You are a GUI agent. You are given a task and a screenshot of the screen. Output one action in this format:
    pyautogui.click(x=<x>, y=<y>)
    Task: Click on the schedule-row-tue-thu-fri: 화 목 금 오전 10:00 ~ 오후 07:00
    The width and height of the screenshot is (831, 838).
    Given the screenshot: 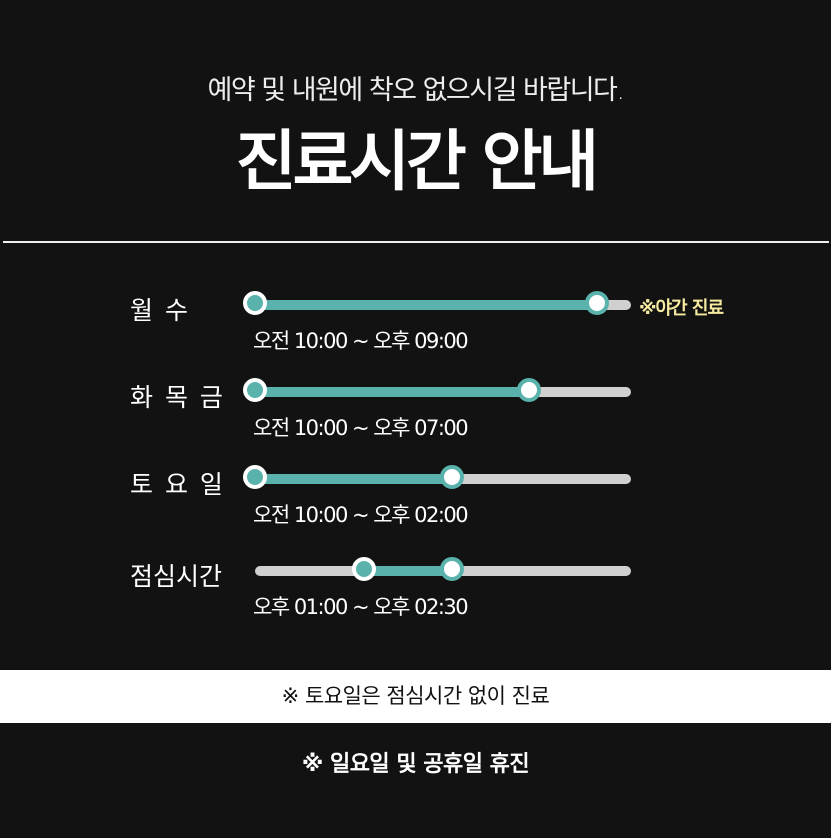 What is the action you would take?
    pyautogui.click(x=415, y=425)
    